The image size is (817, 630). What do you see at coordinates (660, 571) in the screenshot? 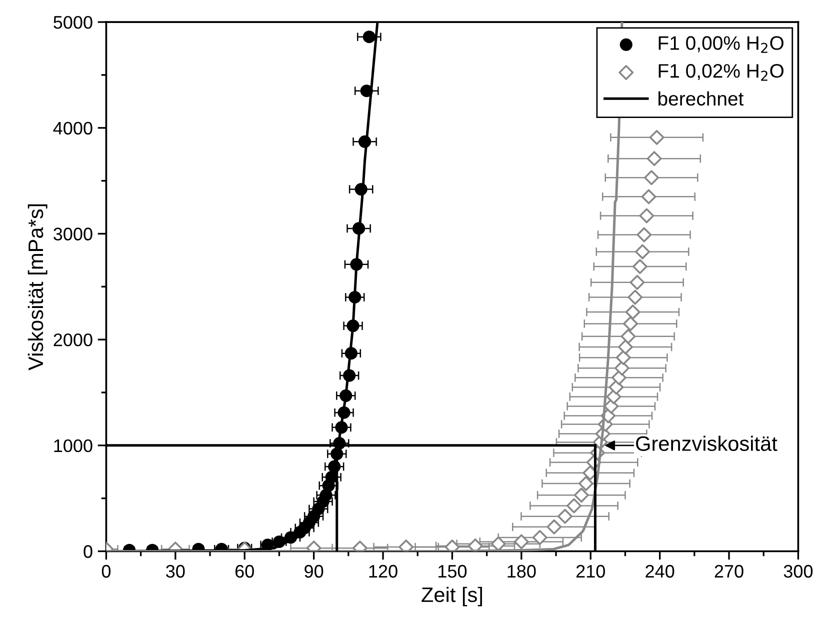
I see `x-tick-label: 240` at bounding box center [660, 571].